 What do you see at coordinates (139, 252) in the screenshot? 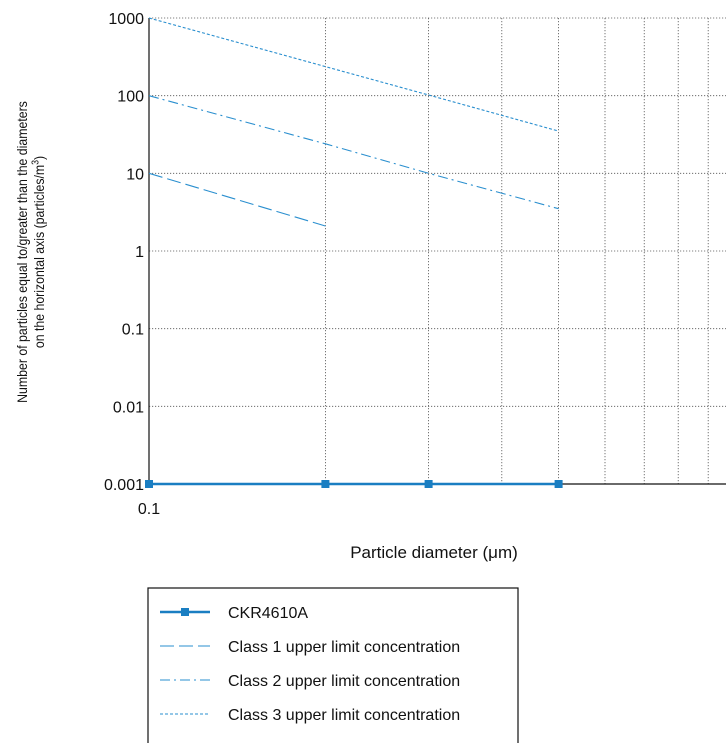
I see `y-tick-label: 1` at bounding box center [139, 252].